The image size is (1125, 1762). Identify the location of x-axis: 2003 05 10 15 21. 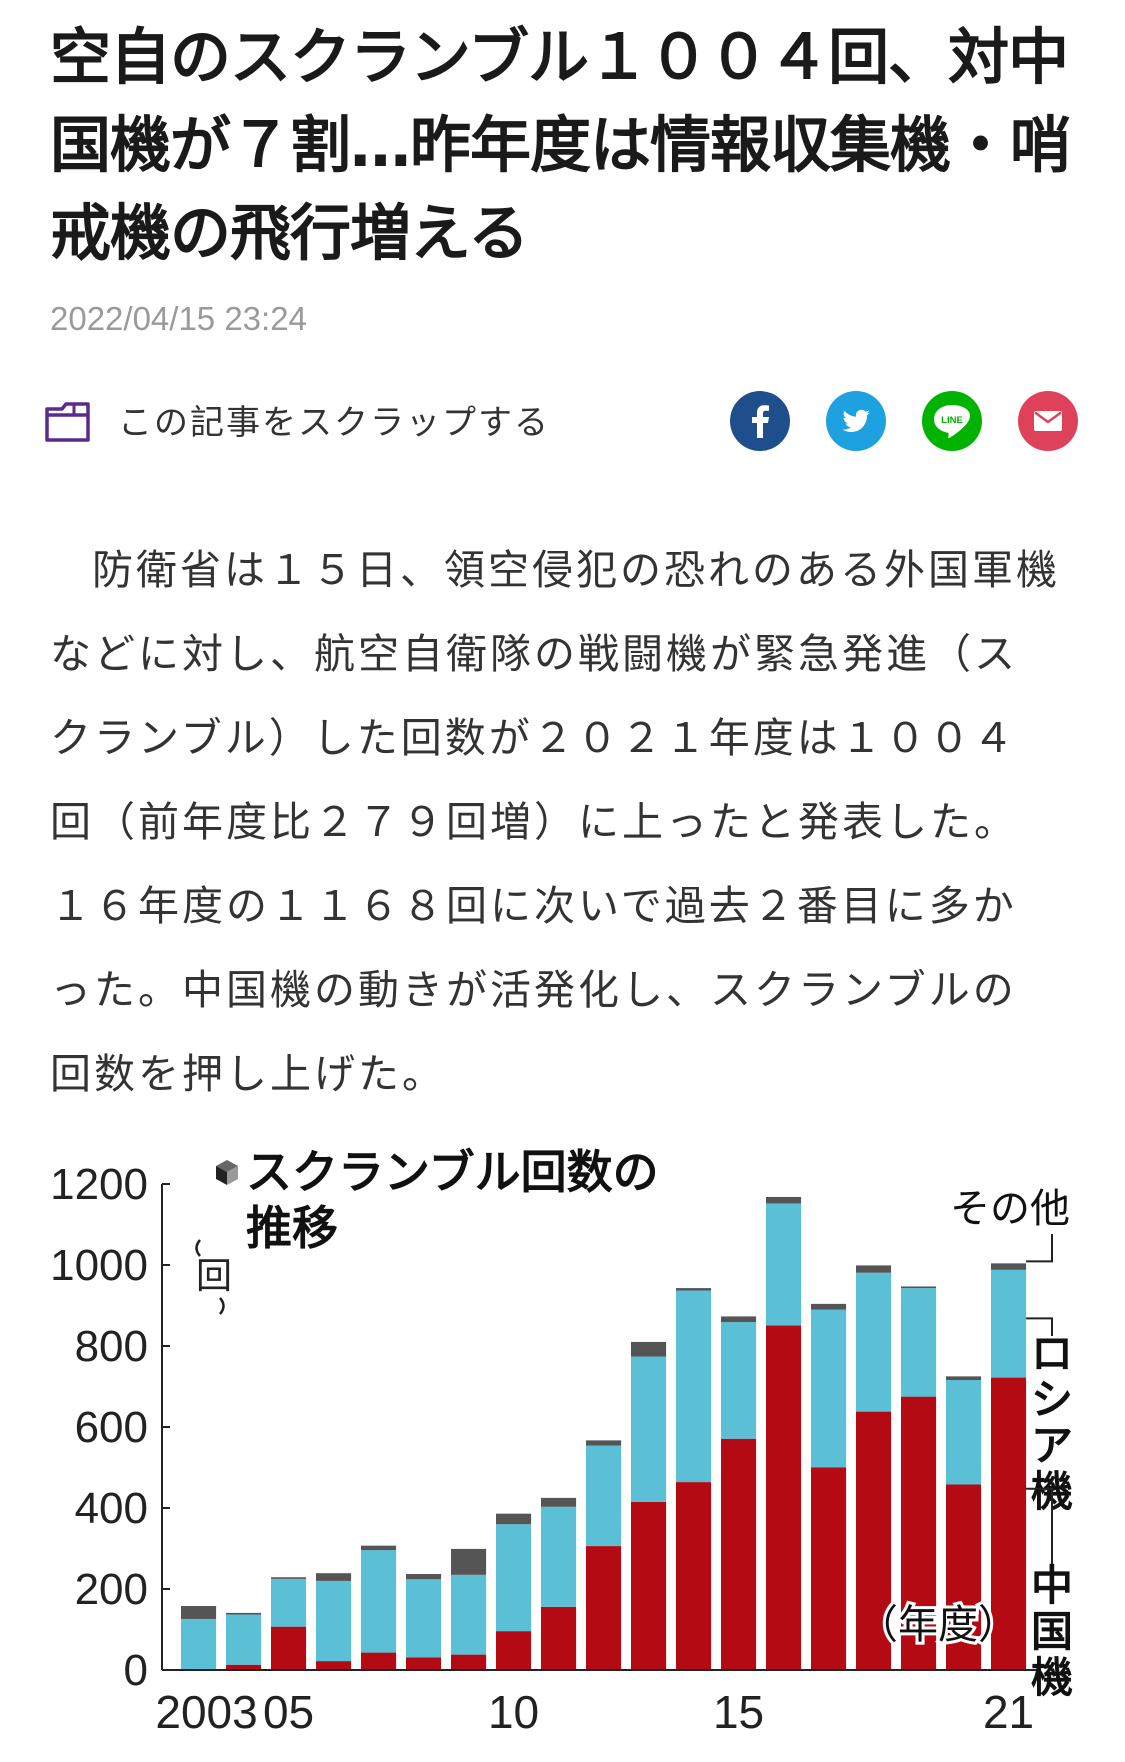
(596, 1703).